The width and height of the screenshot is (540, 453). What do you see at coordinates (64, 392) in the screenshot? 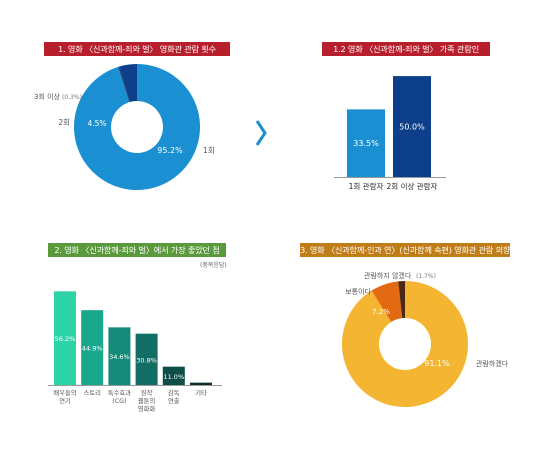
I see `bar2-category-label: 배우들의` at bounding box center [64, 392].